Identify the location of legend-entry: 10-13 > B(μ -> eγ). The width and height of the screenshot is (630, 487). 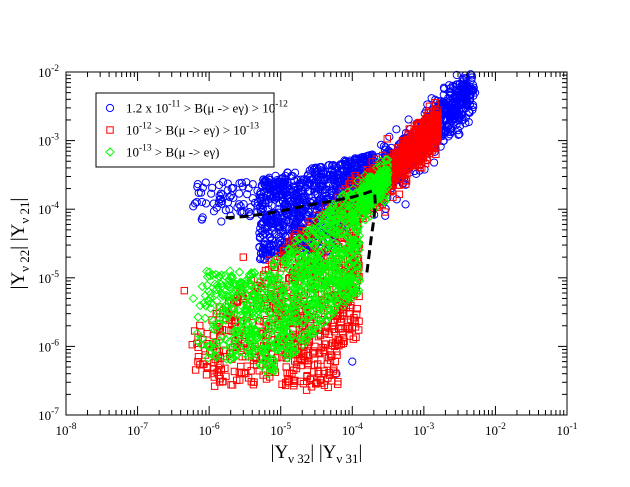
(162, 152).